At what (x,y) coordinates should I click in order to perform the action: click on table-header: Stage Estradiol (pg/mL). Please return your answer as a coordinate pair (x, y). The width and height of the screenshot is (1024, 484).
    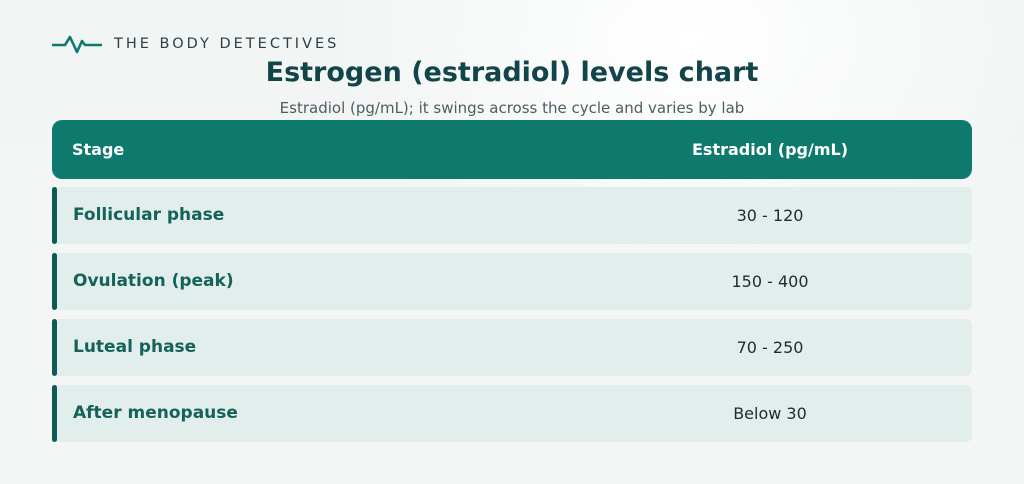
    Looking at the image, I should click on (512, 149).